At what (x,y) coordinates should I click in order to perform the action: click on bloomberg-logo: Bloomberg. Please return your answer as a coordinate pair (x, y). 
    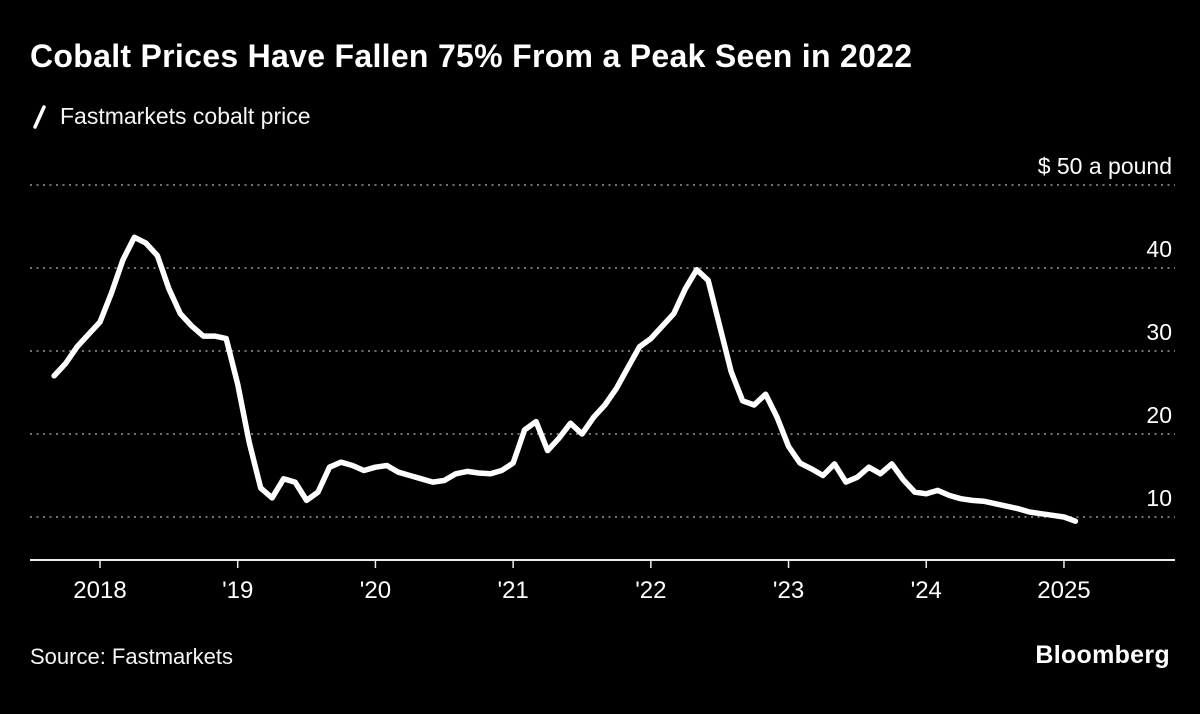
    Looking at the image, I should click on (1102, 655).